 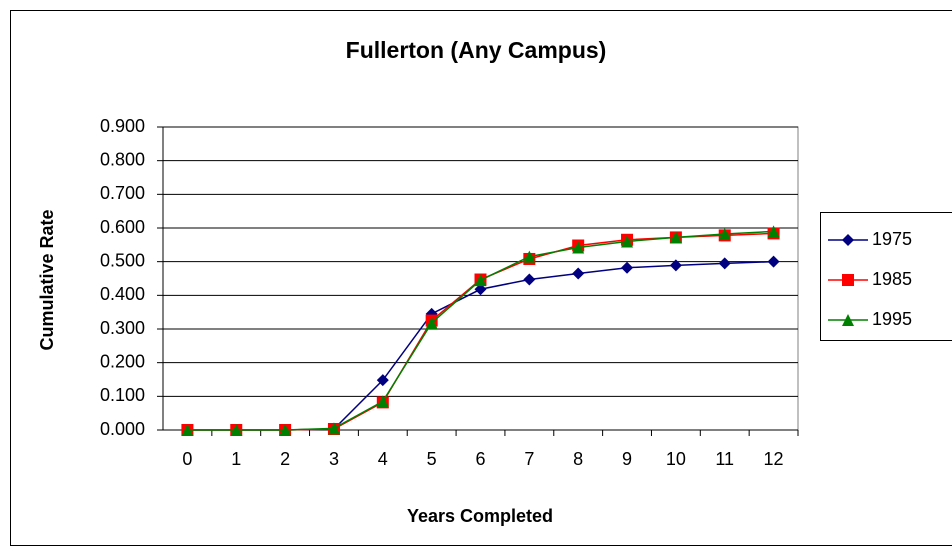 What do you see at coordinates (236, 459) in the screenshot?
I see `x-tick-label: 1` at bounding box center [236, 459].